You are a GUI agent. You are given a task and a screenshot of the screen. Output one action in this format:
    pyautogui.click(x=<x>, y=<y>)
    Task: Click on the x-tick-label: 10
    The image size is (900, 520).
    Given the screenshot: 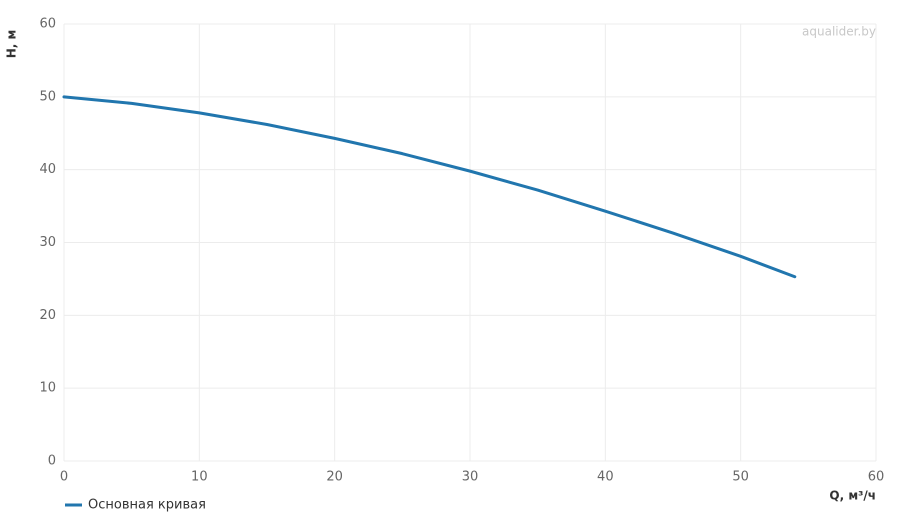 What is the action you would take?
    pyautogui.click(x=199, y=477)
    